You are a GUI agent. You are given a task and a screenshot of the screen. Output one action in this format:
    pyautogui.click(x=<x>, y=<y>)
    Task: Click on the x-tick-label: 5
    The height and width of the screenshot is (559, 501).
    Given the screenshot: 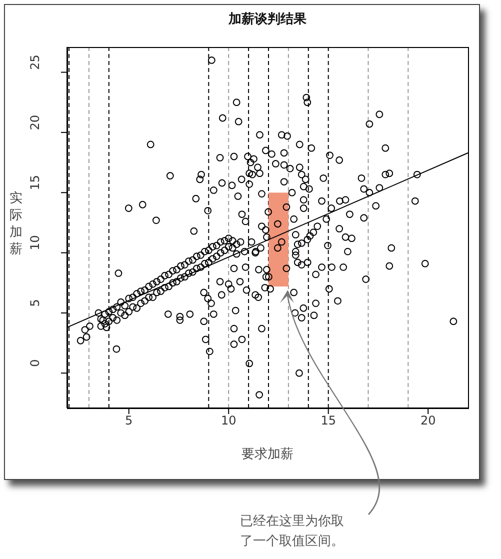 What is the action you would take?
    pyautogui.click(x=129, y=421)
    